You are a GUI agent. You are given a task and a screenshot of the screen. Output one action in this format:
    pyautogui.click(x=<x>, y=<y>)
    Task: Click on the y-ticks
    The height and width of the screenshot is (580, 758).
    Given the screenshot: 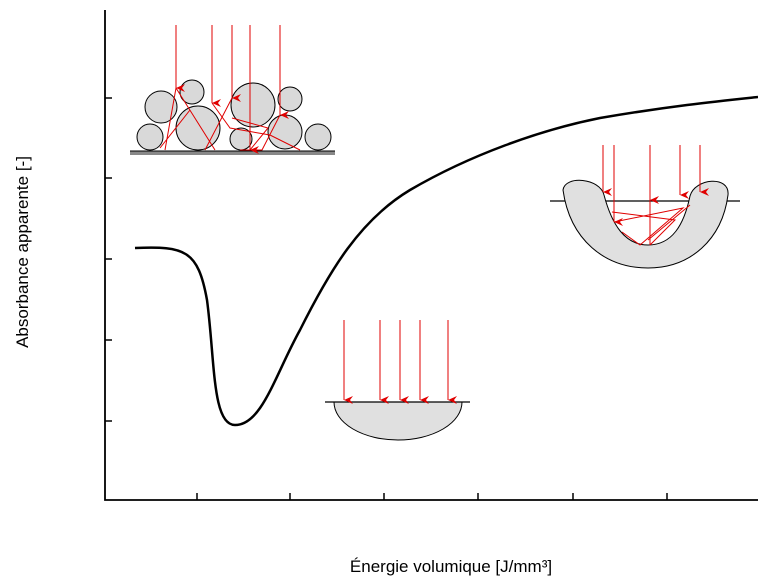 What is the action you would take?
    pyautogui.click(x=108, y=259)
    